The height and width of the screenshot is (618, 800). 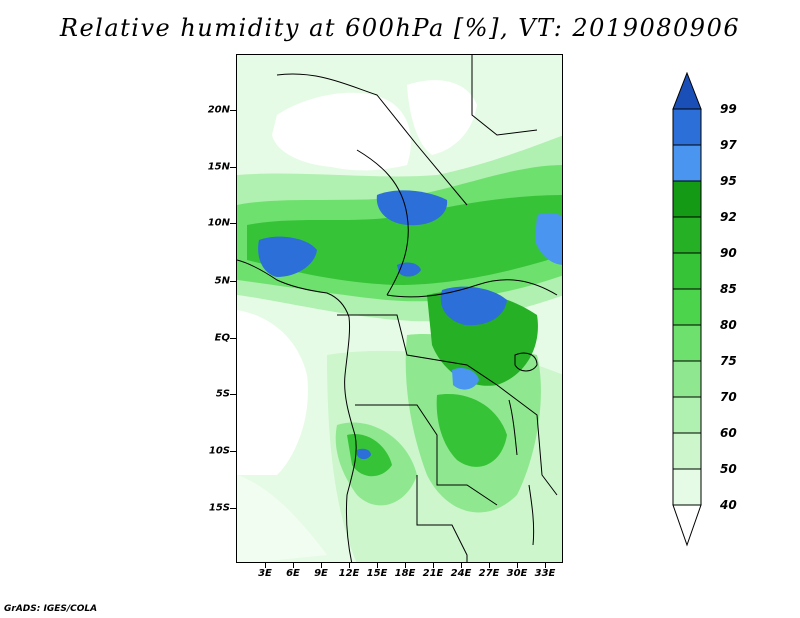 What do you see at coordinates (219, 508) in the screenshot?
I see `lat-label-15s: 15S` at bounding box center [219, 508].